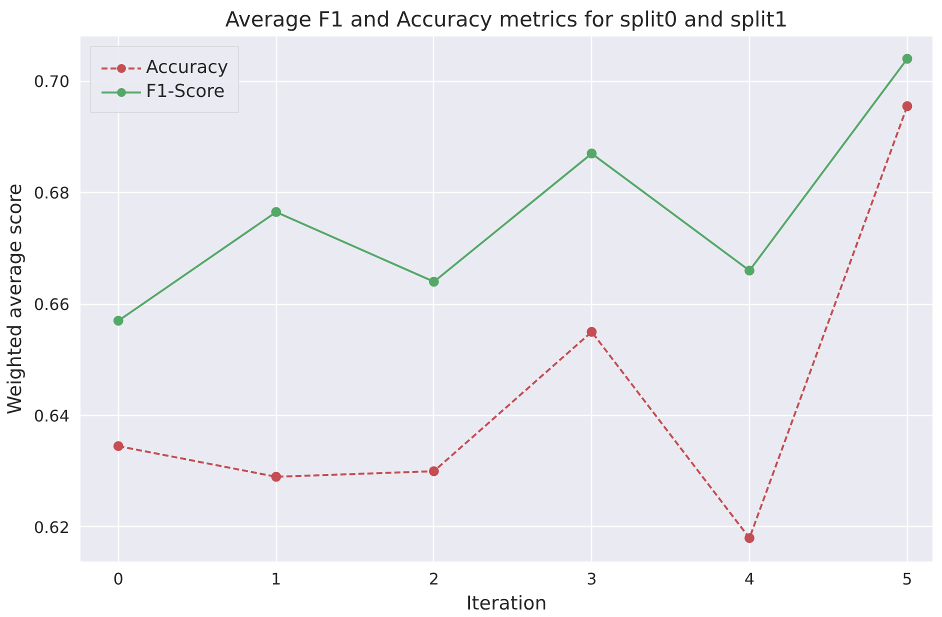 The image size is (942, 617). I want to click on legend-label: Accuracy, so click(187, 67).